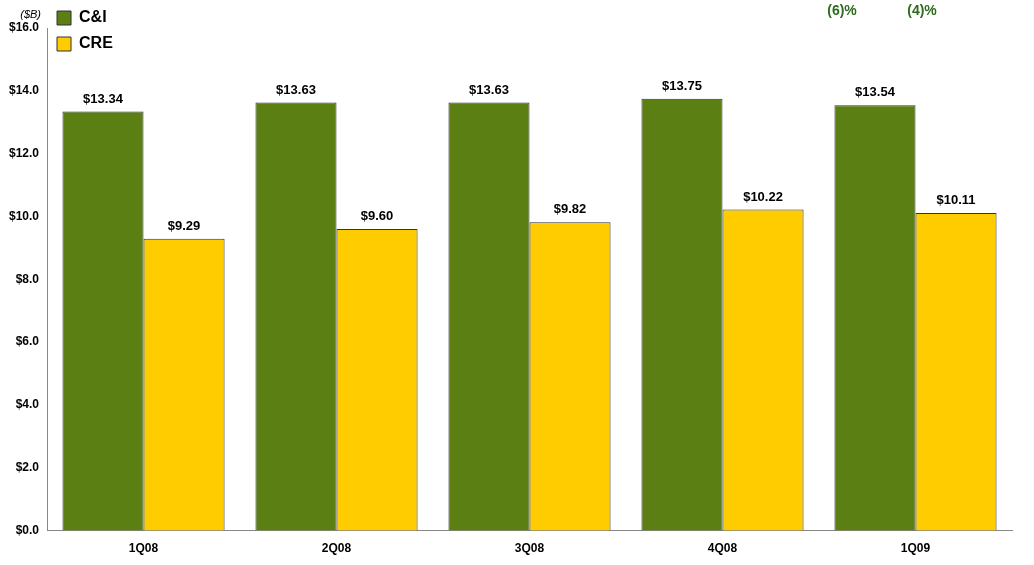 This screenshot has height=565, width=1034. Describe the element at coordinates (24, 215) in the screenshot. I see `y-tick-label: $10.0` at that location.